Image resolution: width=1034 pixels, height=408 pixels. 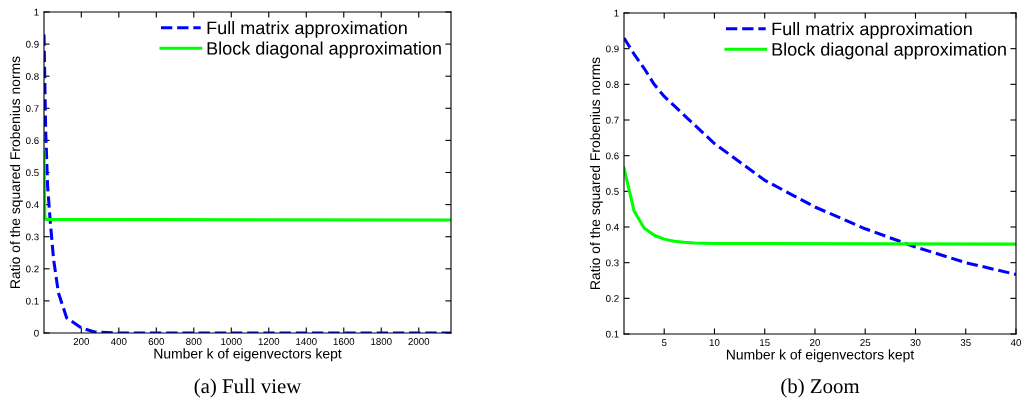 I want to click on x-tick-label: 1200, so click(x=269, y=341).